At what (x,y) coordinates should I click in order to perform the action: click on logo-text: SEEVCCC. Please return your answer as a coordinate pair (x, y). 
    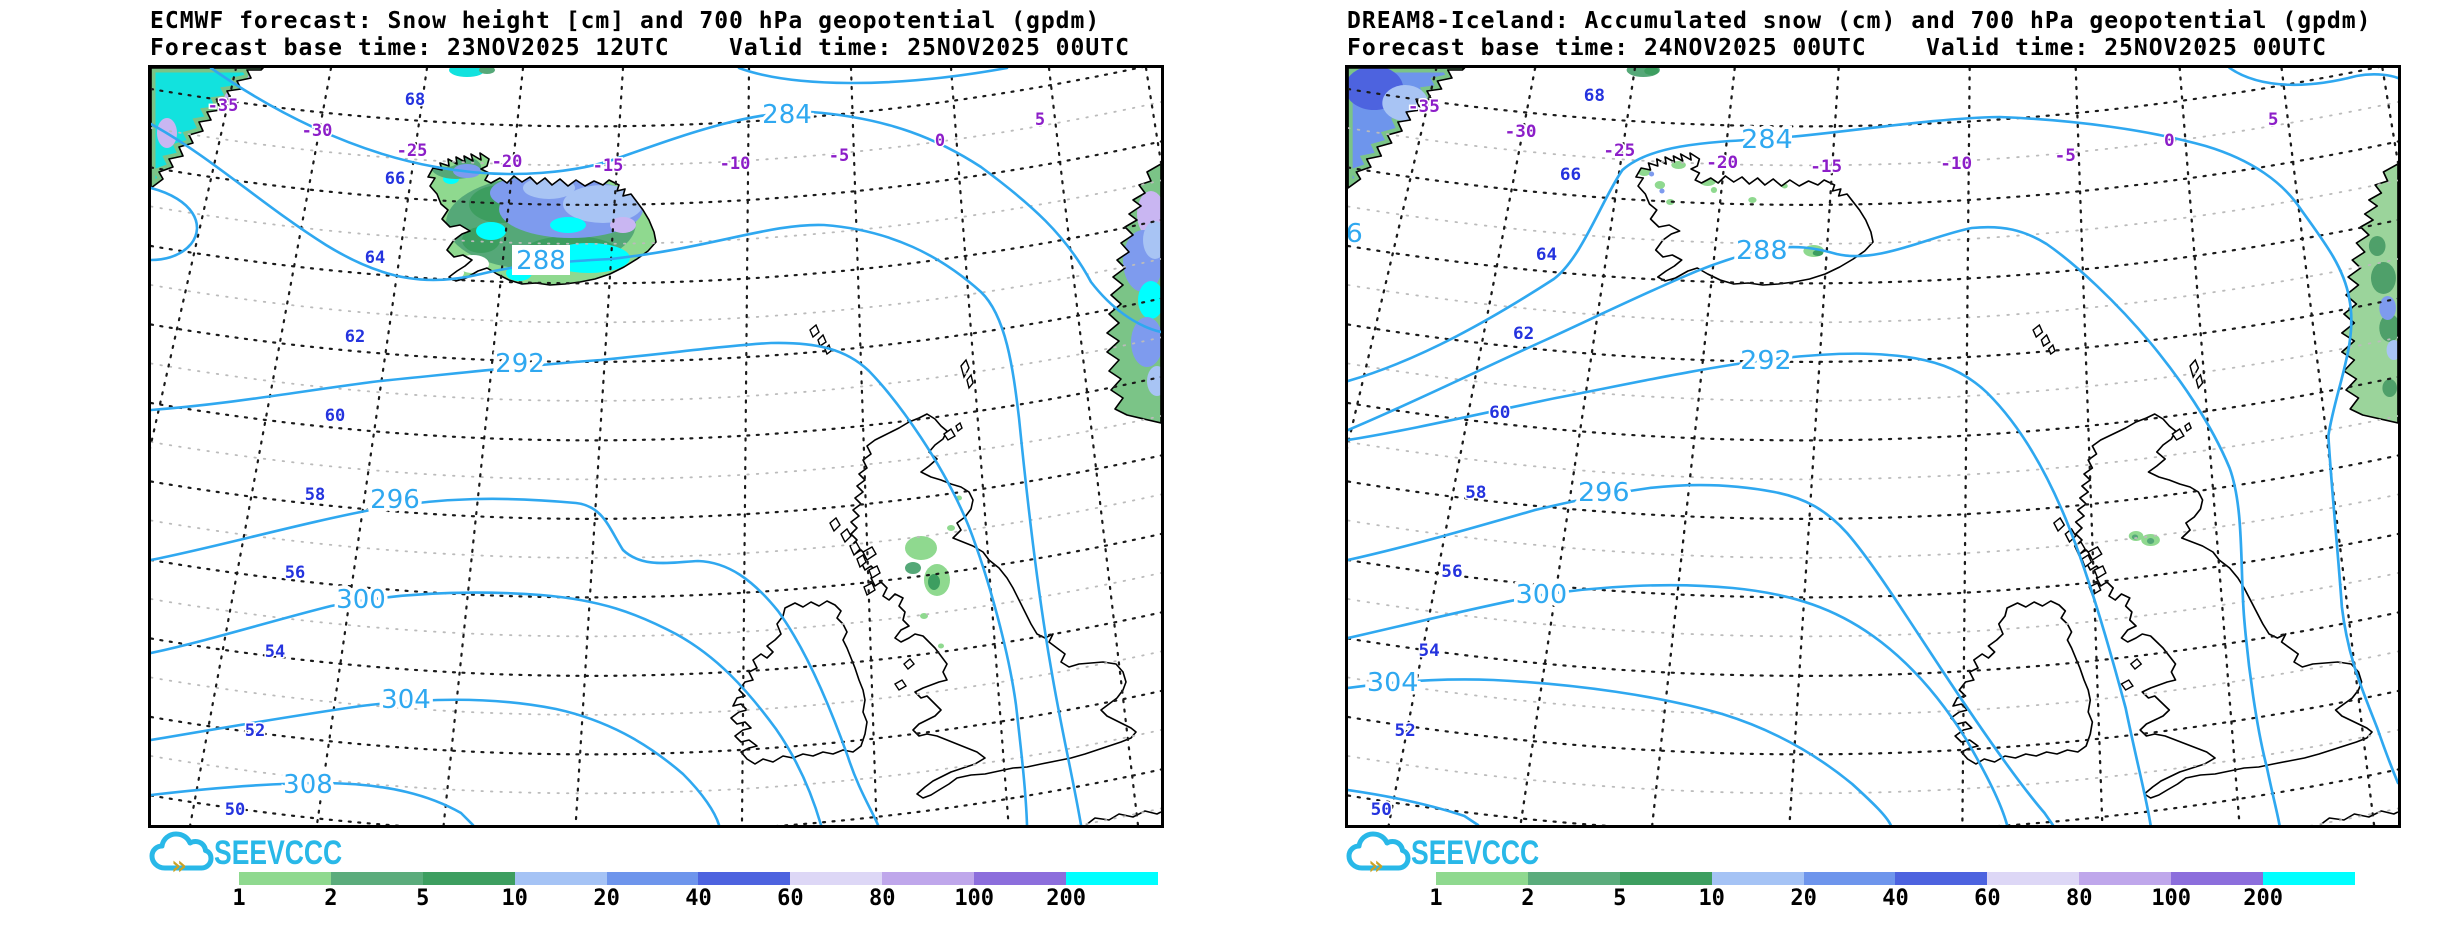
    Looking at the image, I should click on (1475, 852).